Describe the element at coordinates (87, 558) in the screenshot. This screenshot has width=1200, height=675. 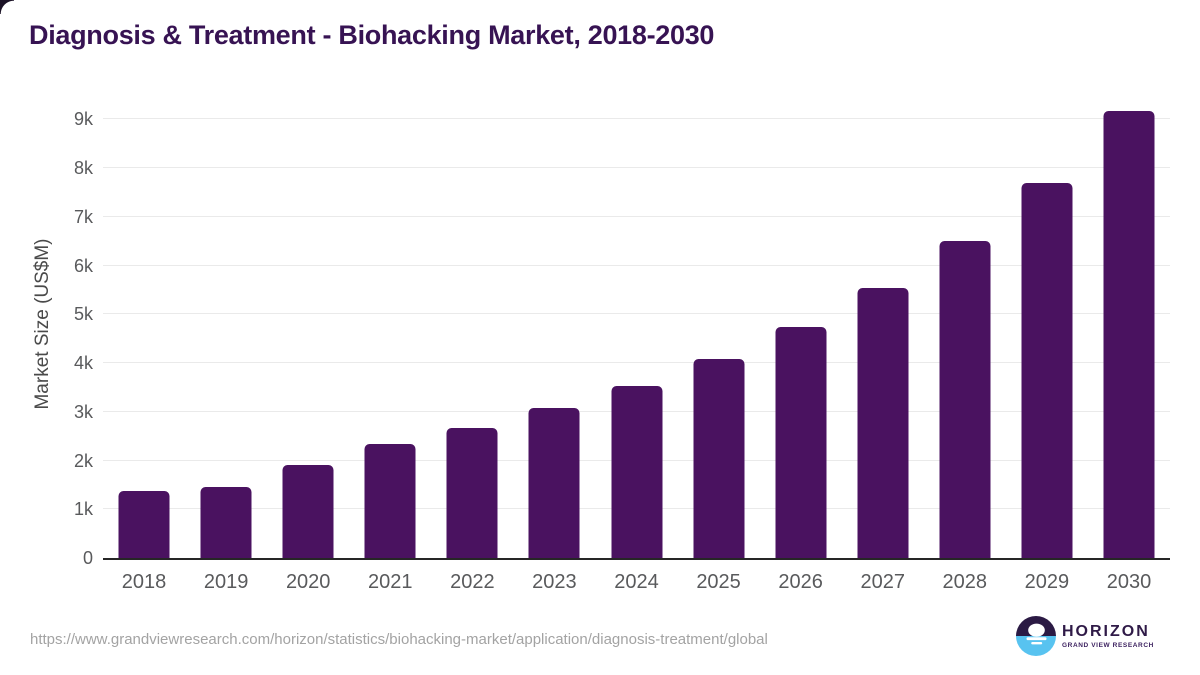
I see `y-tick-0: 0` at that location.